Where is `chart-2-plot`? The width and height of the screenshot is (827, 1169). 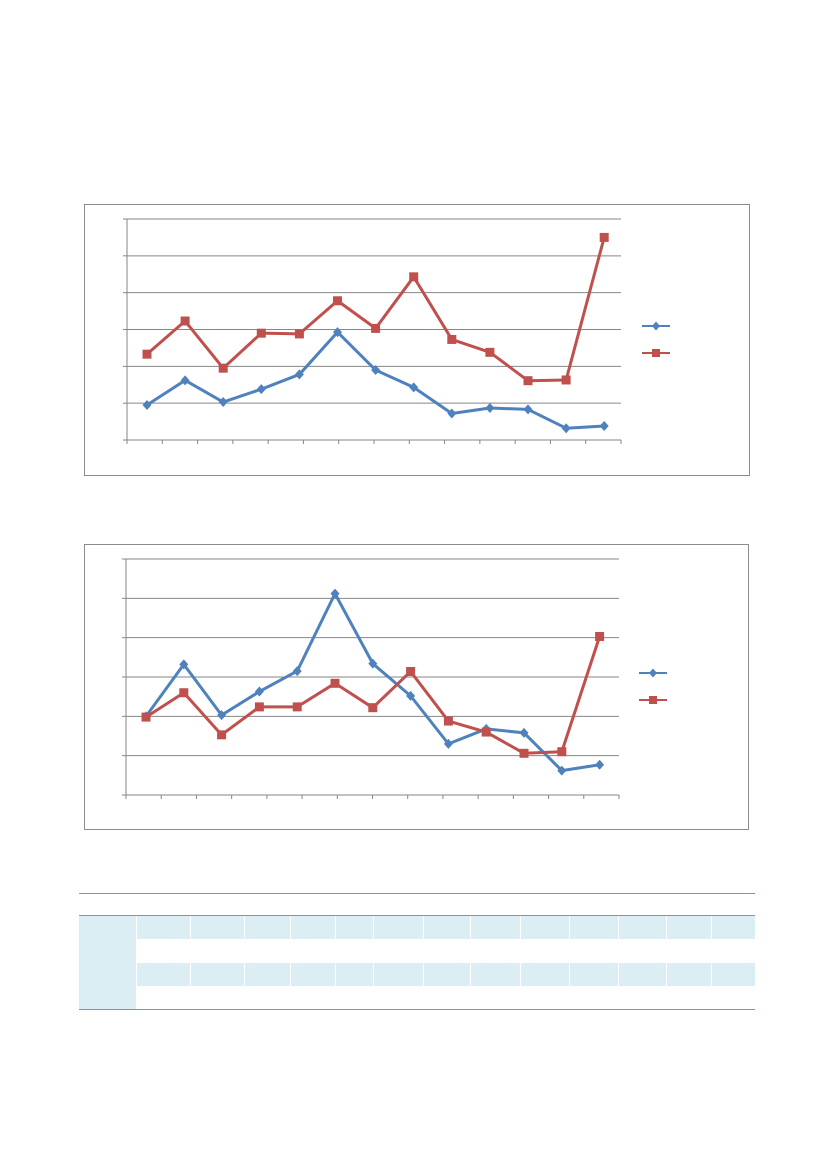 chart-2-plot is located at coordinates (394, 678).